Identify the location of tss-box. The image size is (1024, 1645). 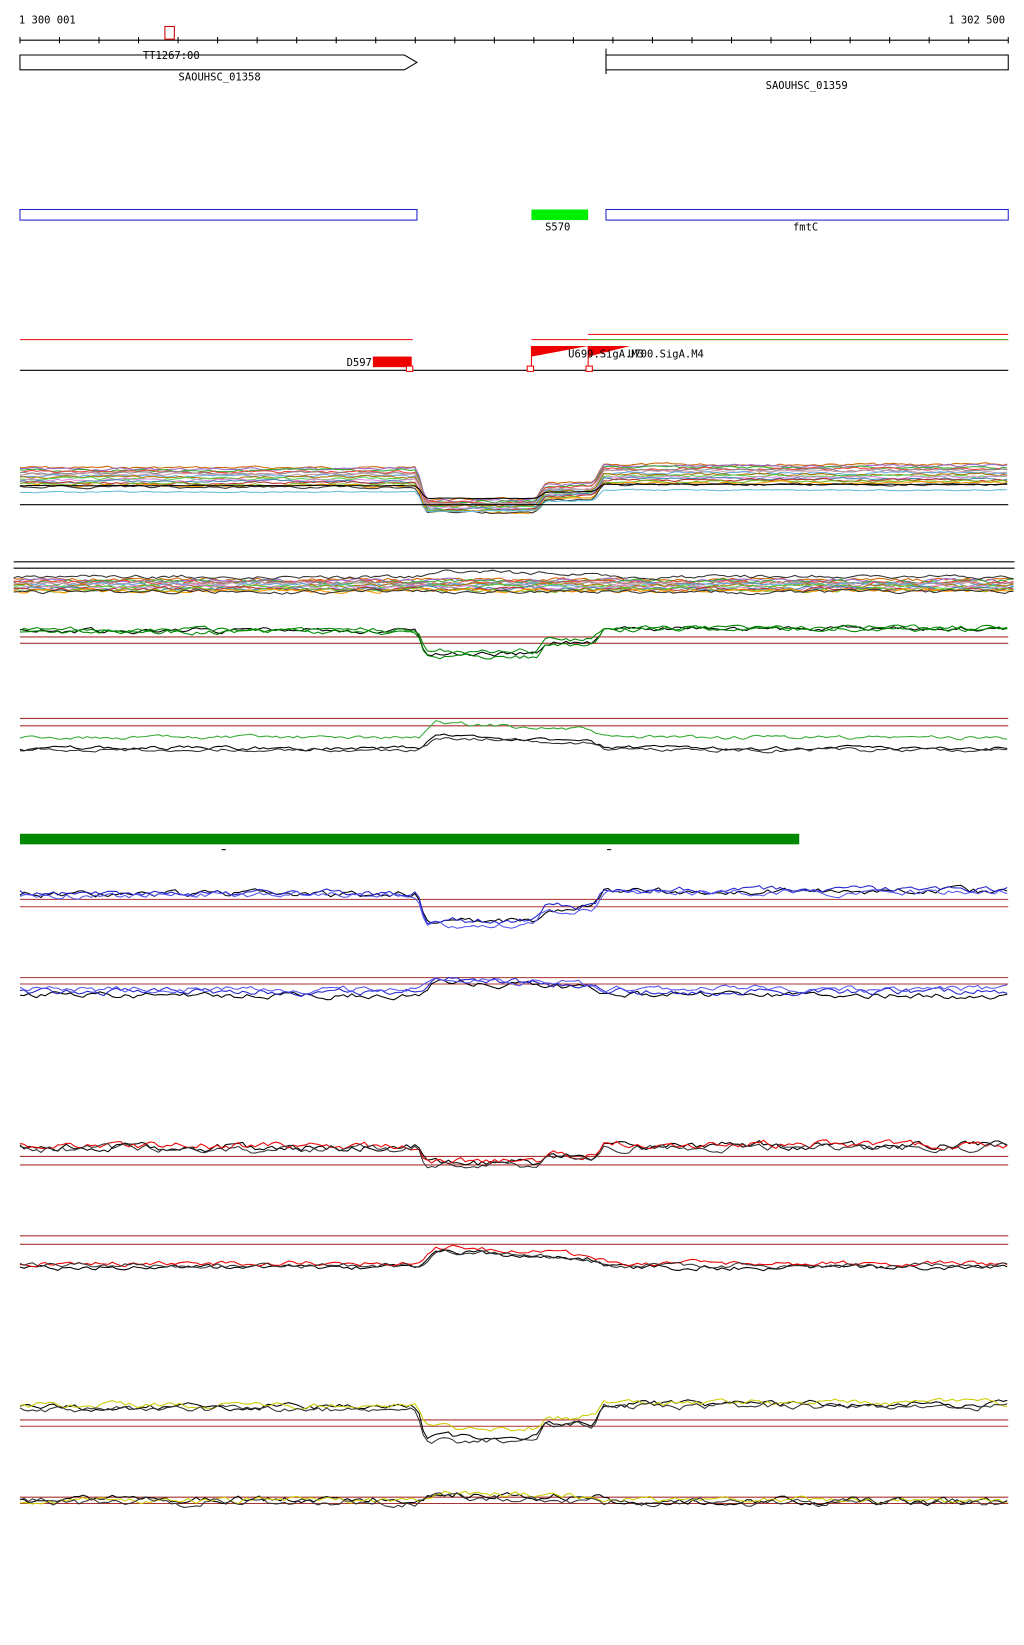
(392, 362).